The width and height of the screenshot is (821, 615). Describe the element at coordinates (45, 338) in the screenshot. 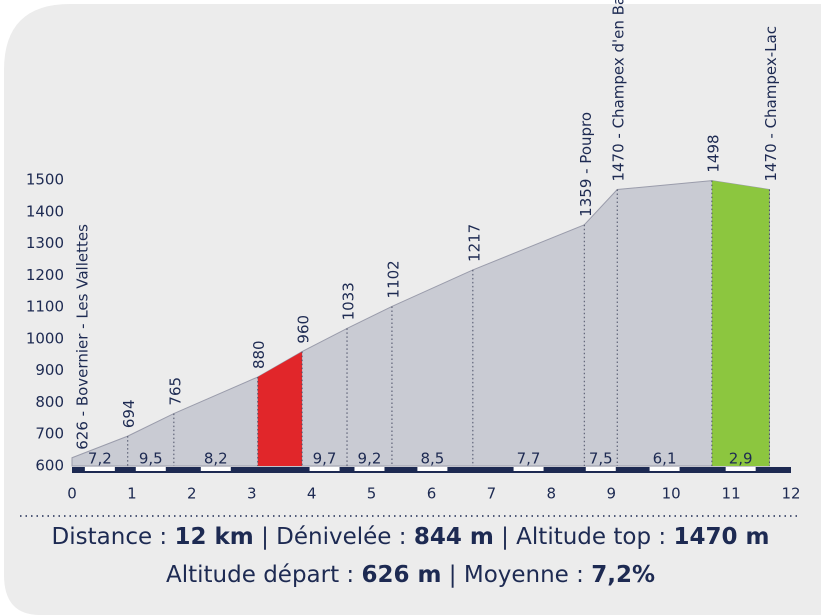

I see `y-tick-label: 1000` at that location.